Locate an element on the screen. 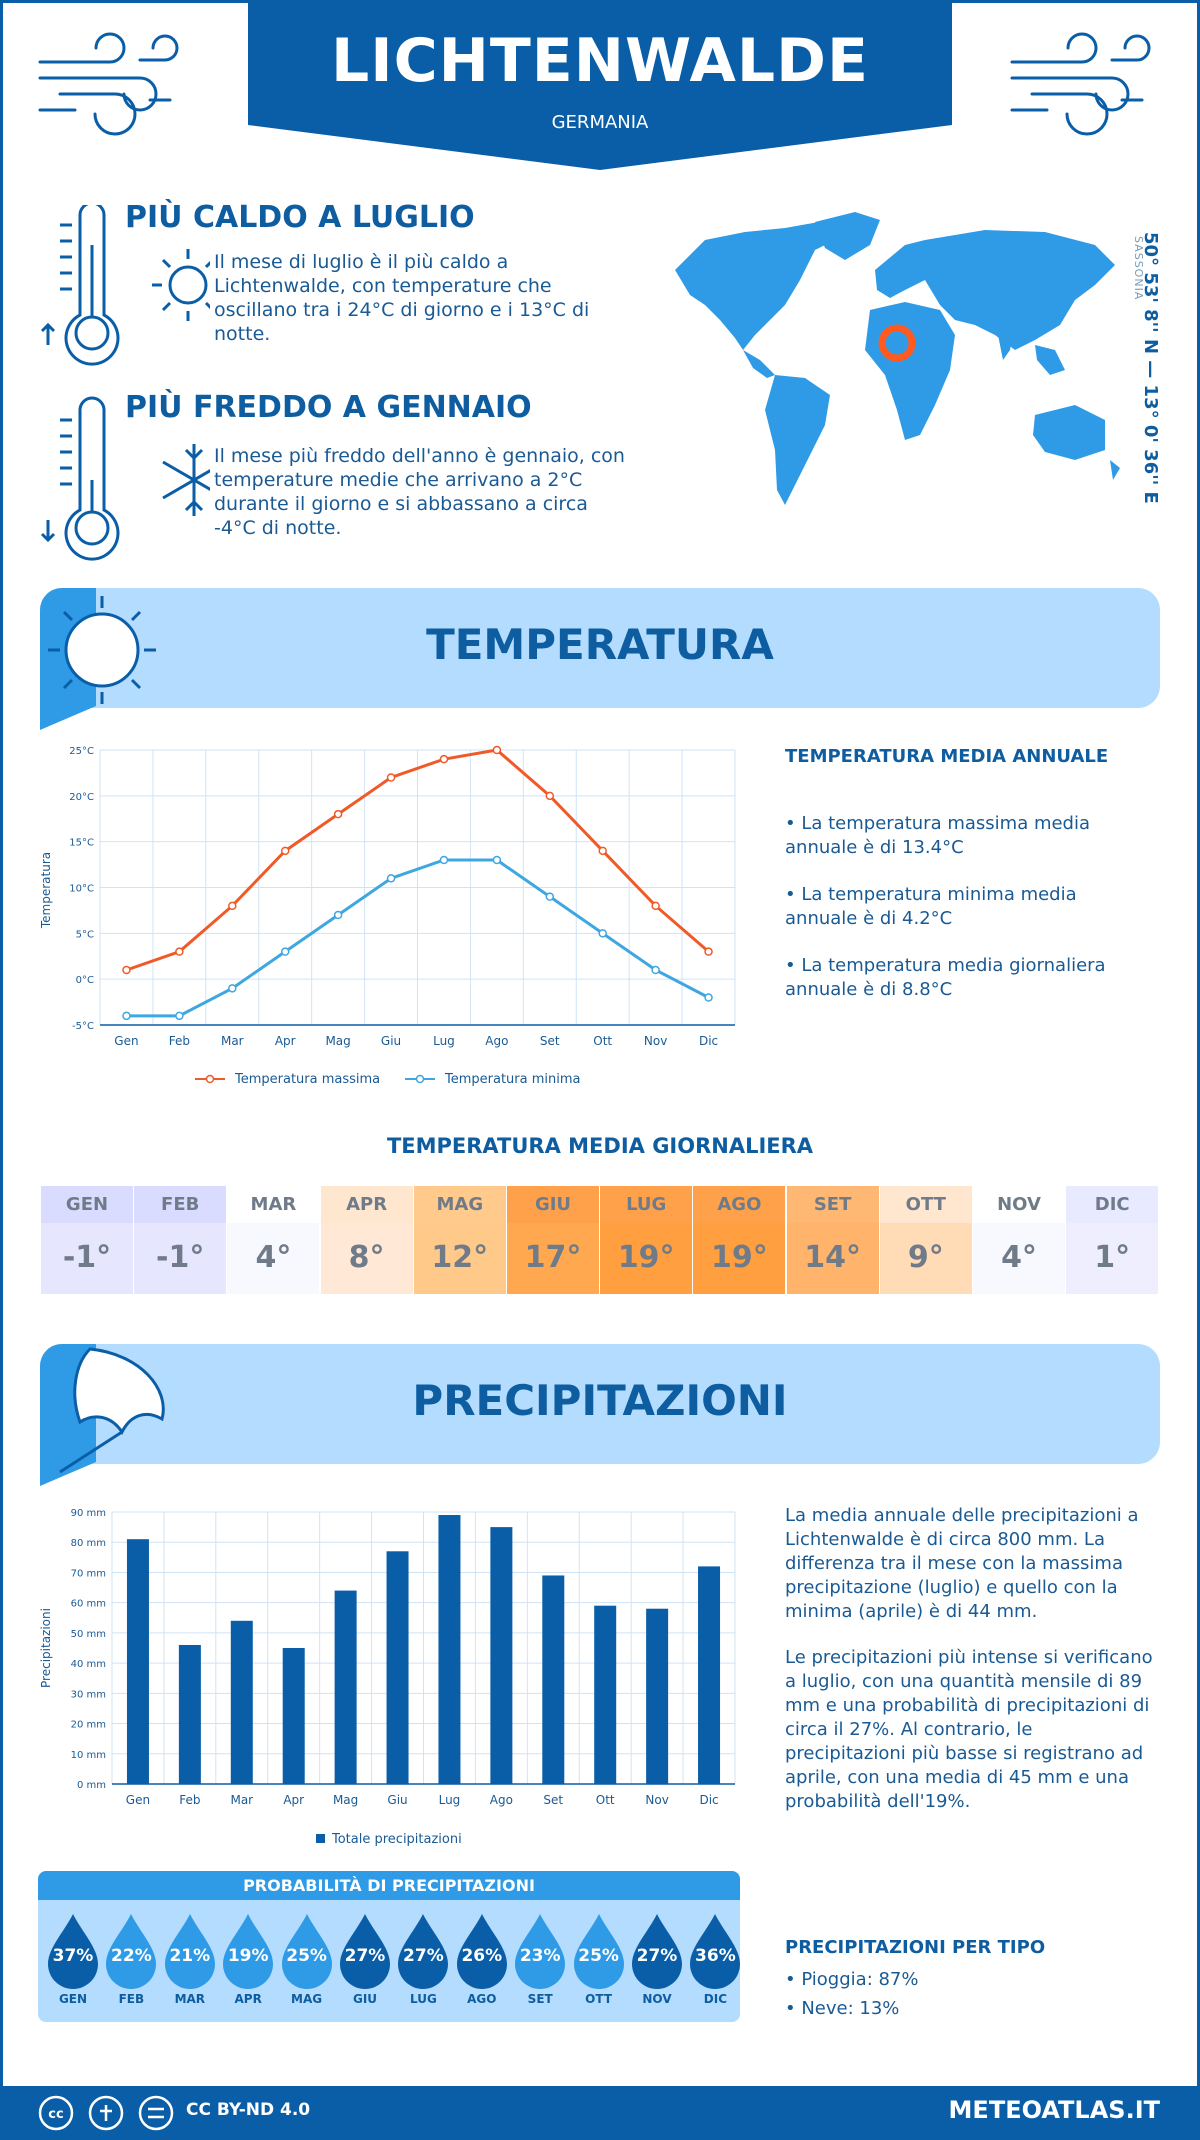 The image size is (1200, 2140). temperature-title: TEMPERATURA is located at coordinates (600, 644).